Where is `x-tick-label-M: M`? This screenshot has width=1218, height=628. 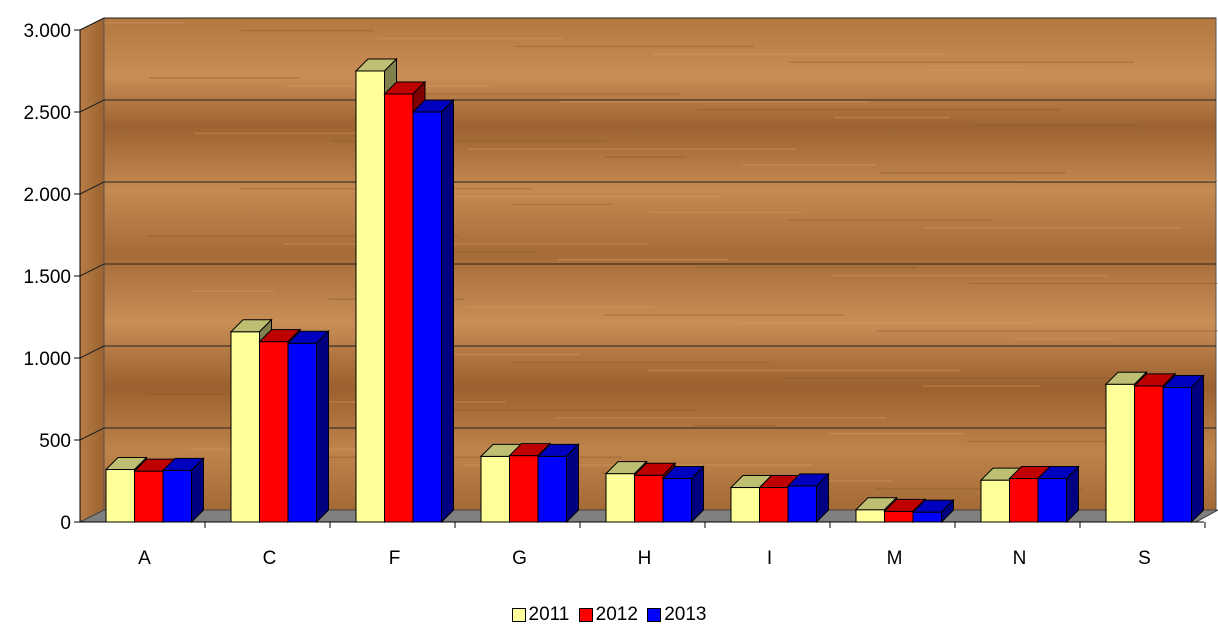 x-tick-label-M: M is located at coordinates (895, 558).